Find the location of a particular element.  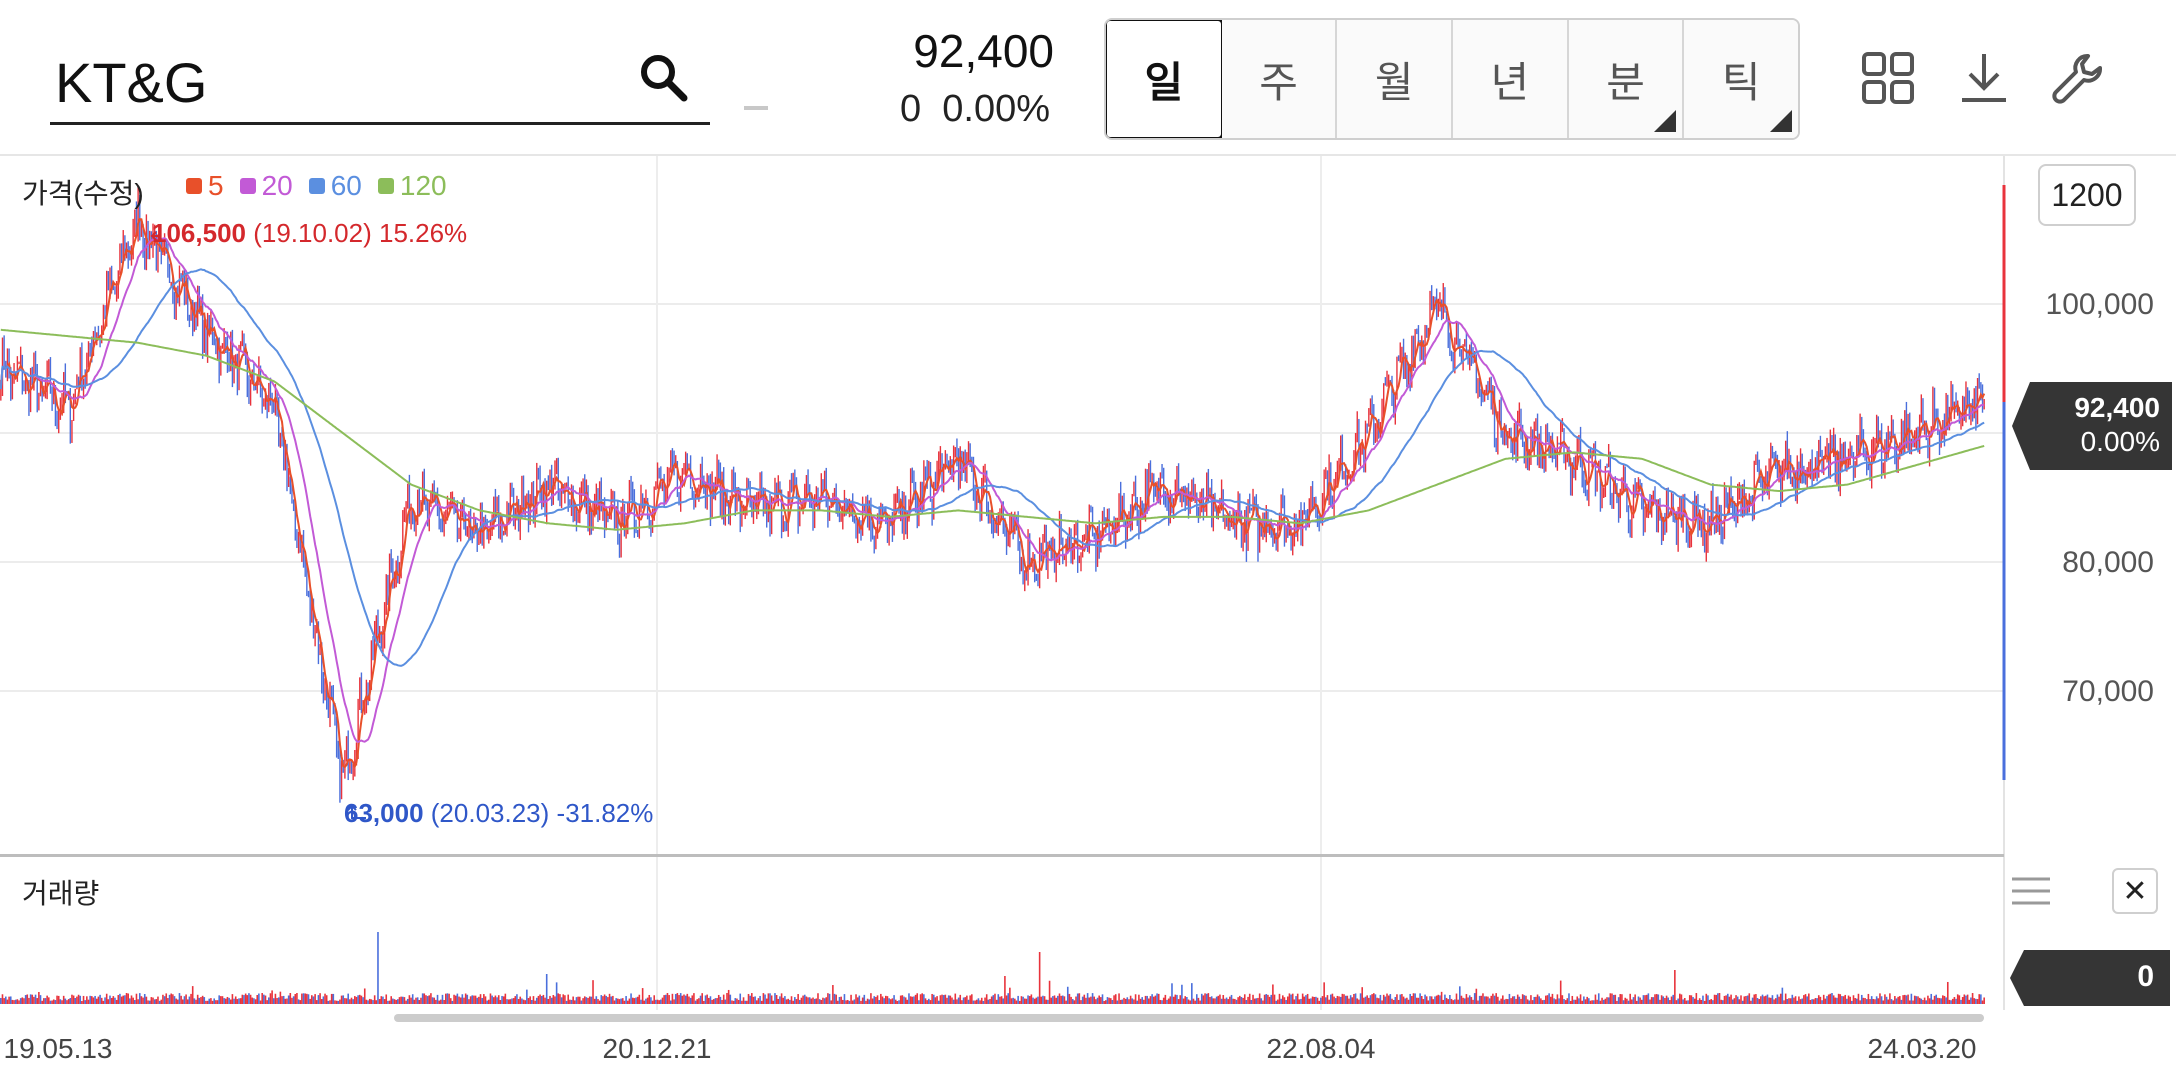

current-price: 92,400 is located at coordinates (983, 51).